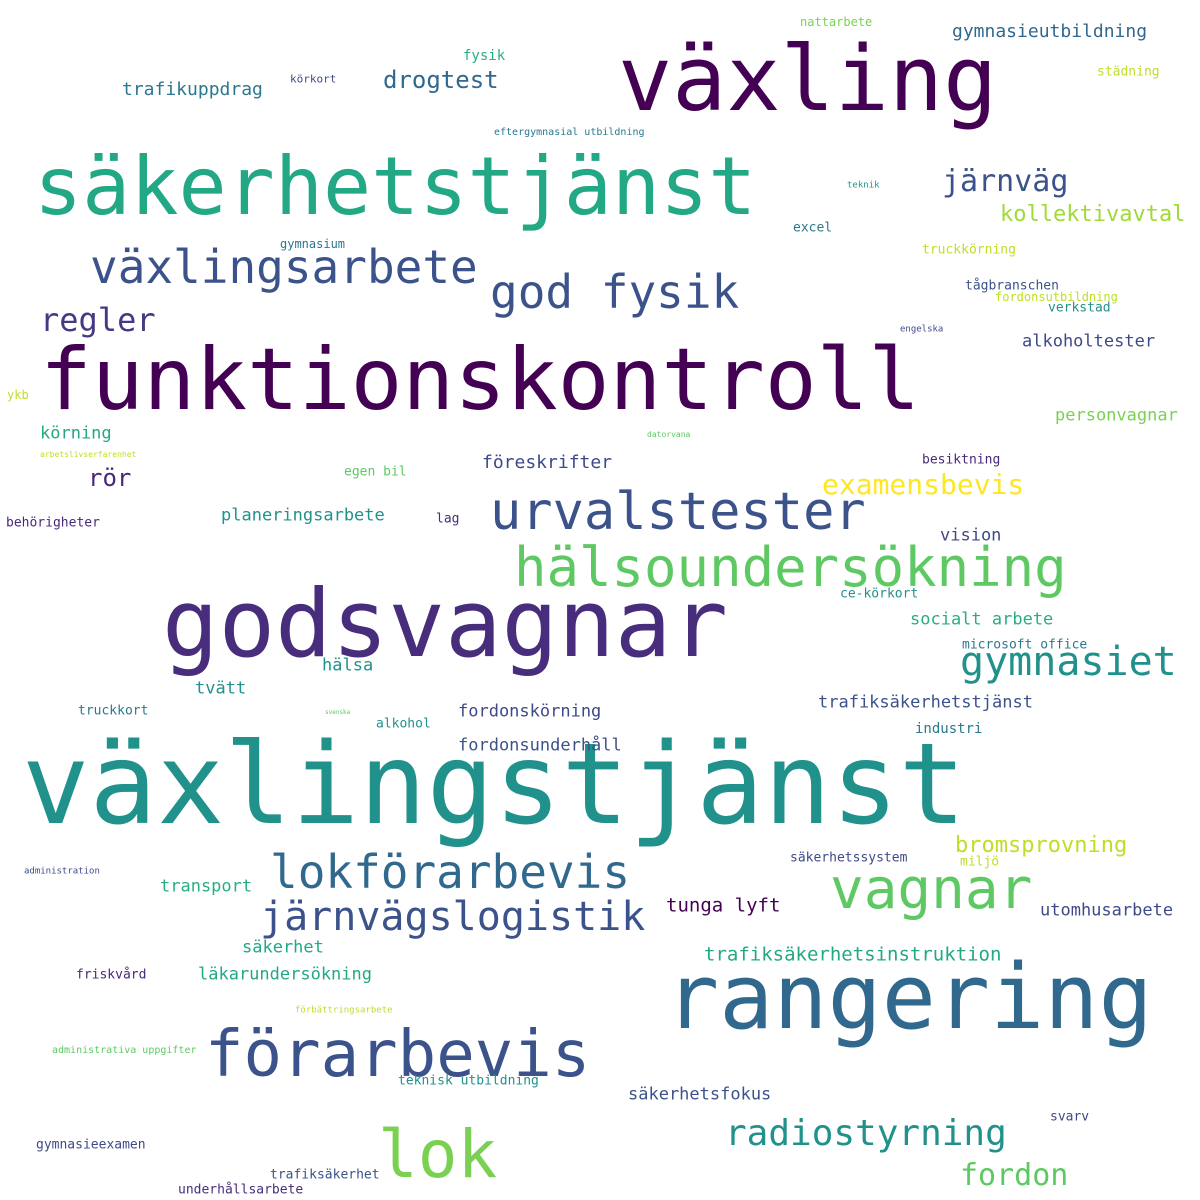  Describe the element at coordinates (813, 228) in the screenshot. I see `word-excel: excel` at that location.